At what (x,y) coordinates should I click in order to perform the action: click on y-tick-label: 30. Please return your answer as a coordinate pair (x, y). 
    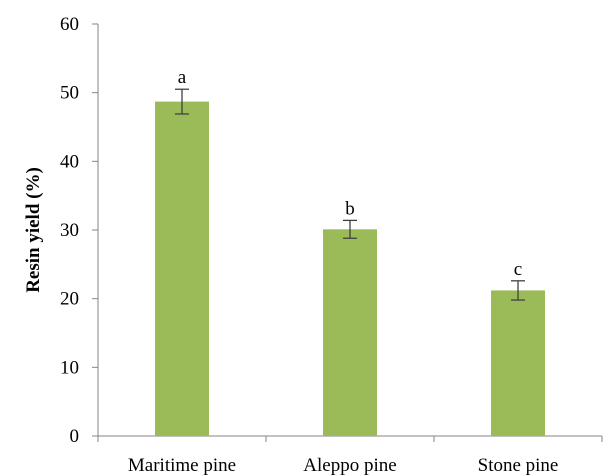
    Looking at the image, I should click on (69, 230).